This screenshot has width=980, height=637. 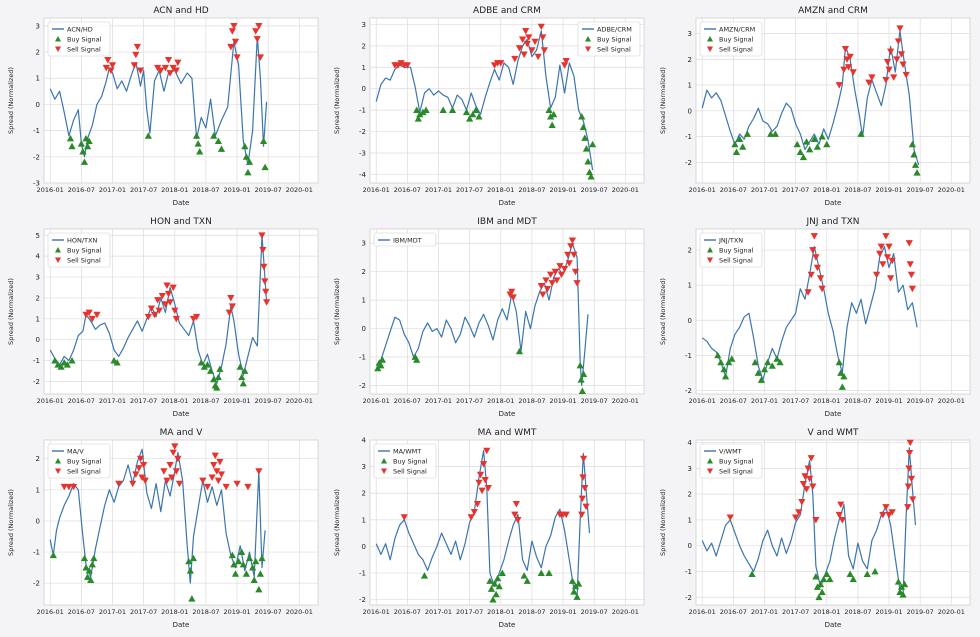 I want to click on x-tick-label: 2017-07, so click(x=143, y=190).